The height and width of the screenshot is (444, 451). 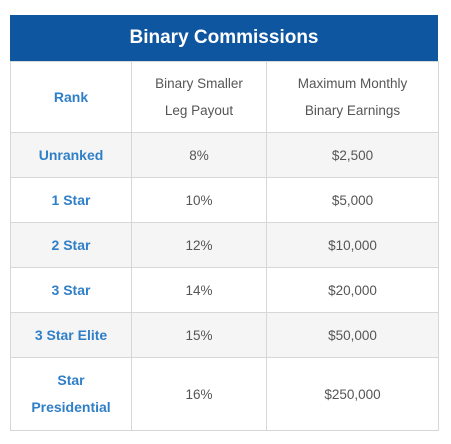 What do you see at coordinates (199, 155) in the screenshot?
I see `payout-cell: 8%` at bounding box center [199, 155].